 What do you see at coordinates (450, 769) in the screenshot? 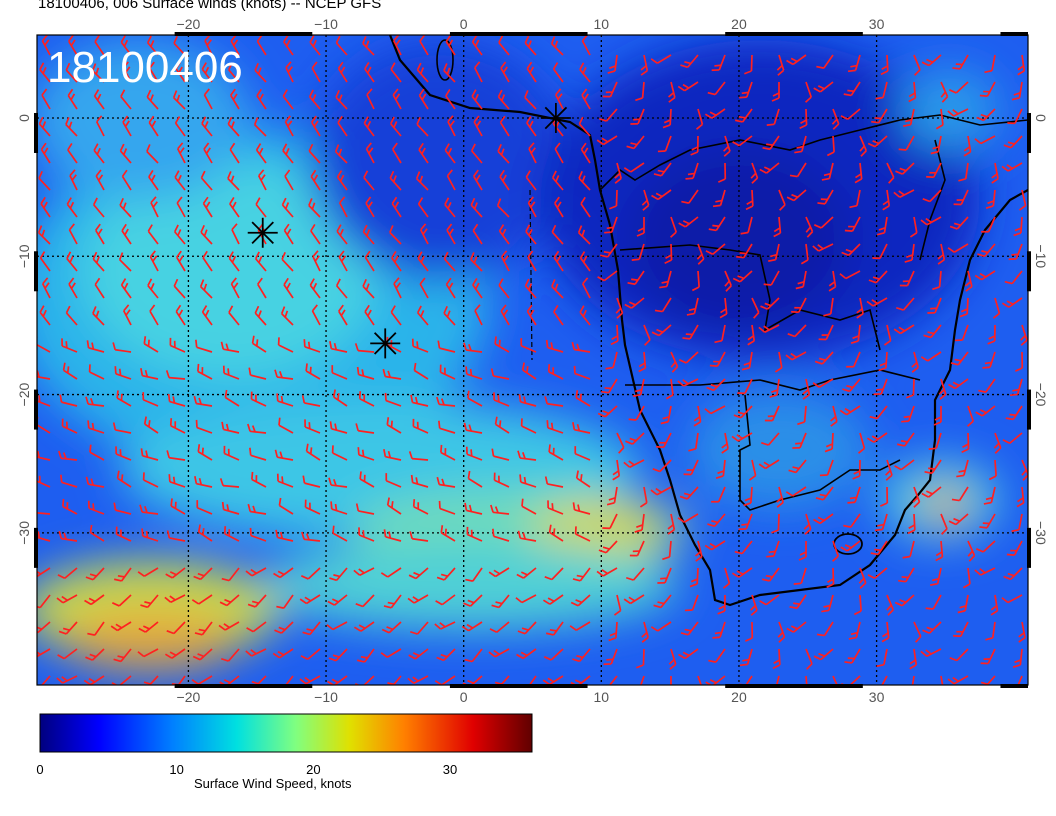
I see `colorbar-tick-label: 30` at bounding box center [450, 769].